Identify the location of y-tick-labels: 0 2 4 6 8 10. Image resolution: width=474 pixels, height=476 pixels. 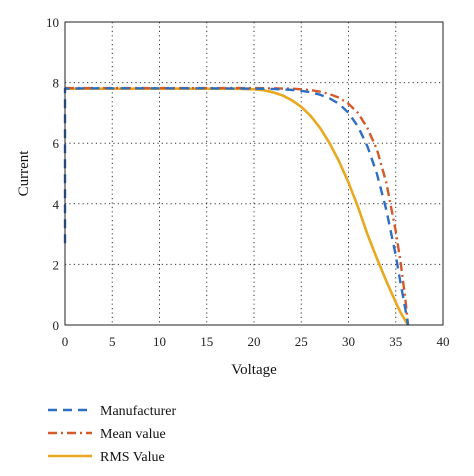
(53, 174).